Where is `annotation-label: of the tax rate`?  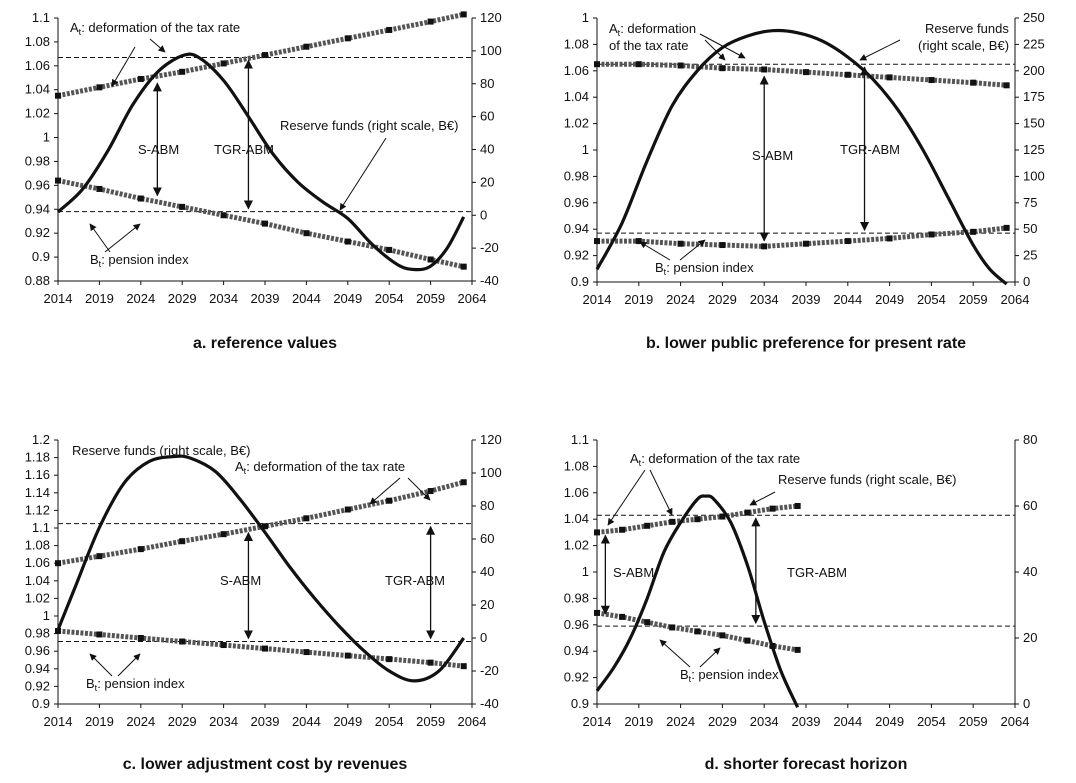
annotation-label: of the tax rate is located at coordinates (649, 45).